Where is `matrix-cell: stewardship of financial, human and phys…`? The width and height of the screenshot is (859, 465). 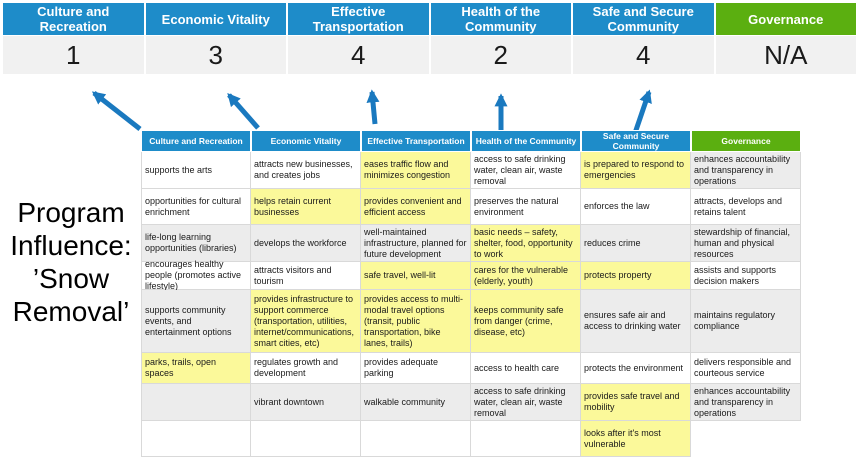 matrix-cell: stewardship of financial, human and phys… is located at coordinates (746, 243).